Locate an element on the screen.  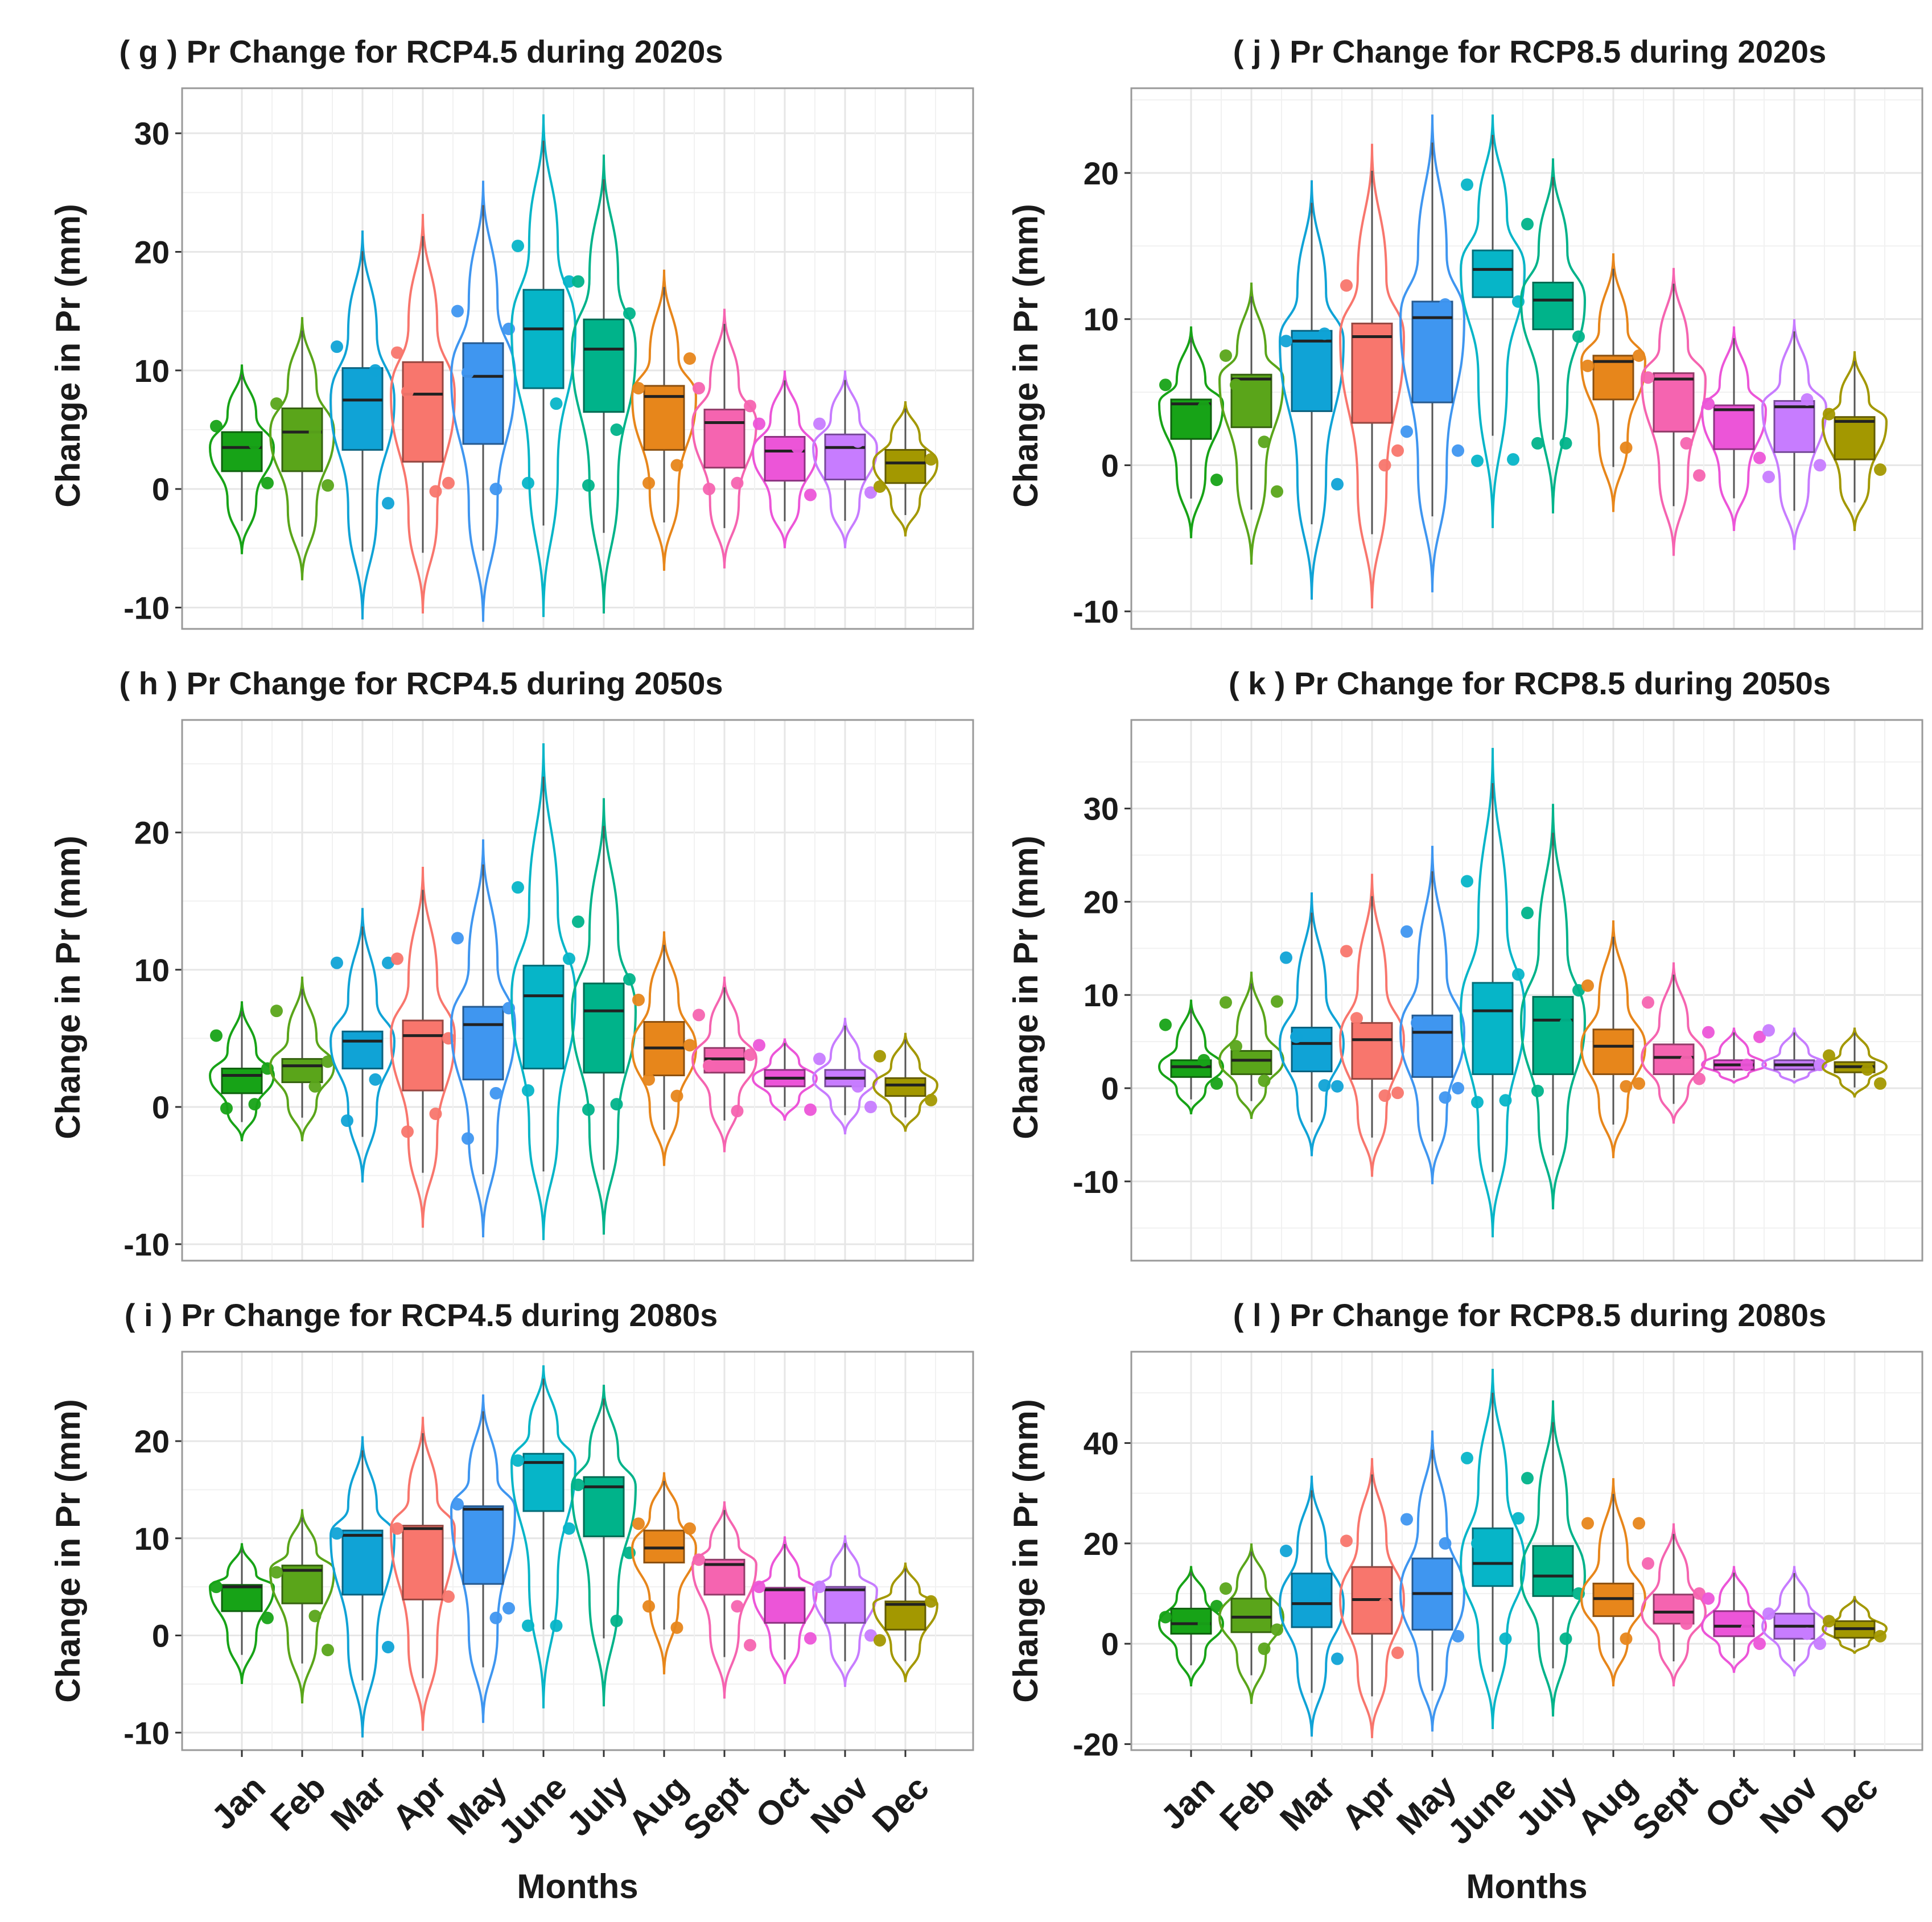
series-sept is located at coordinates (724, 1600).